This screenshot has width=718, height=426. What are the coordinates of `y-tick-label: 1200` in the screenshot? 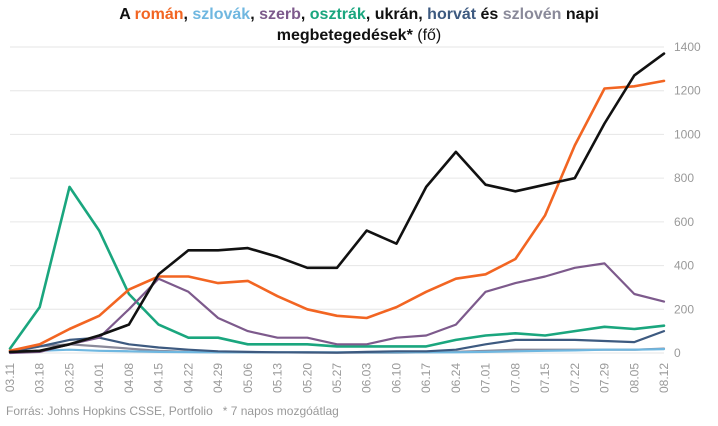 It's located at (687, 91).